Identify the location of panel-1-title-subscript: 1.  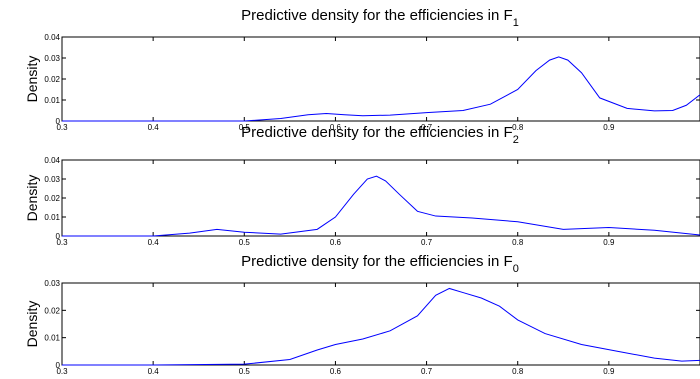
(516, 23).